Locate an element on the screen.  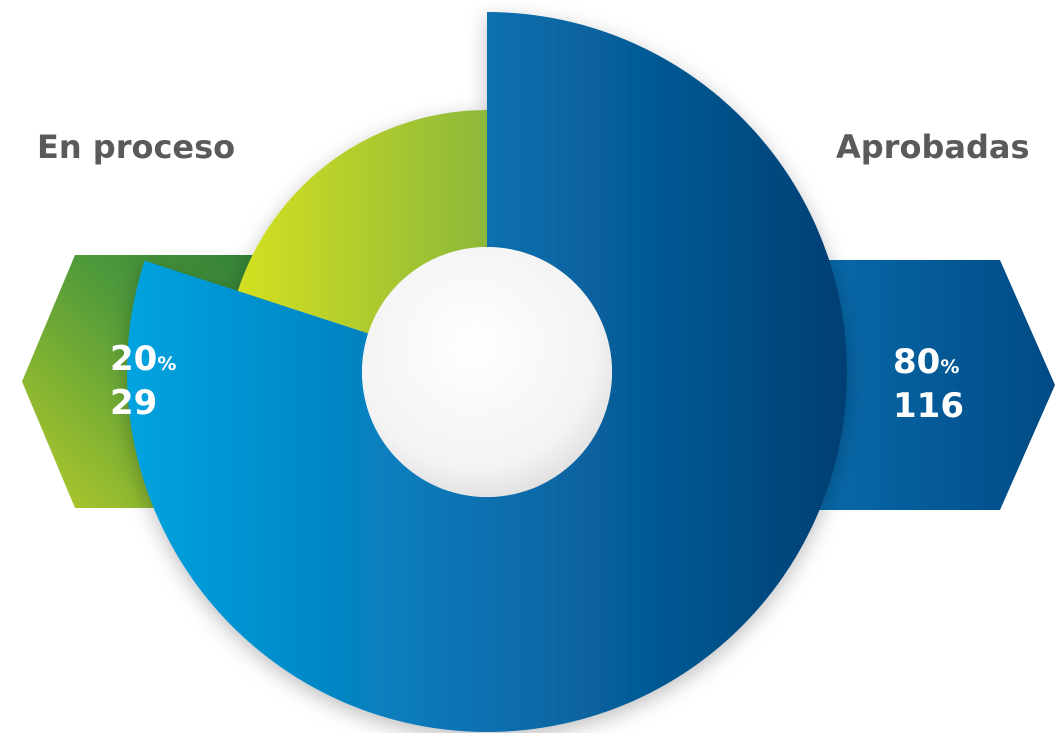
count-en-proceso: 29 is located at coordinates (134, 403).